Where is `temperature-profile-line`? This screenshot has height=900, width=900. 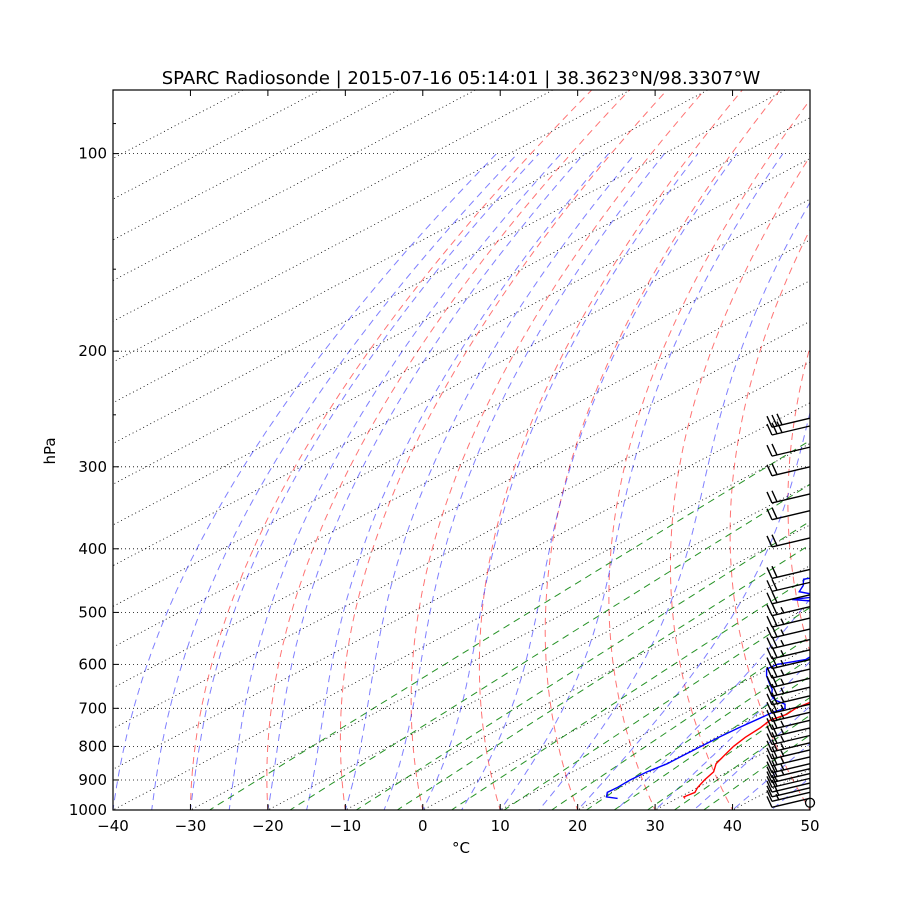
temperature-profile-line is located at coordinates (746, 750).